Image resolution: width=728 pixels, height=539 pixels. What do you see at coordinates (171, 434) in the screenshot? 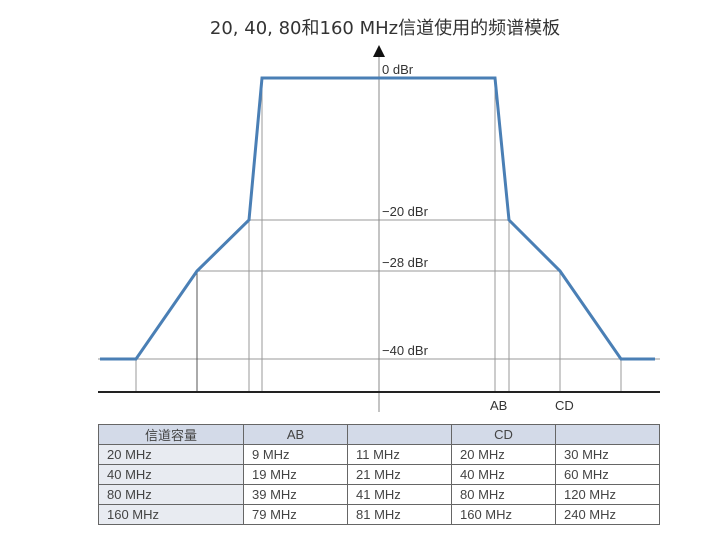
I see `header-channel-width: 信道容量` at bounding box center [171, 434].